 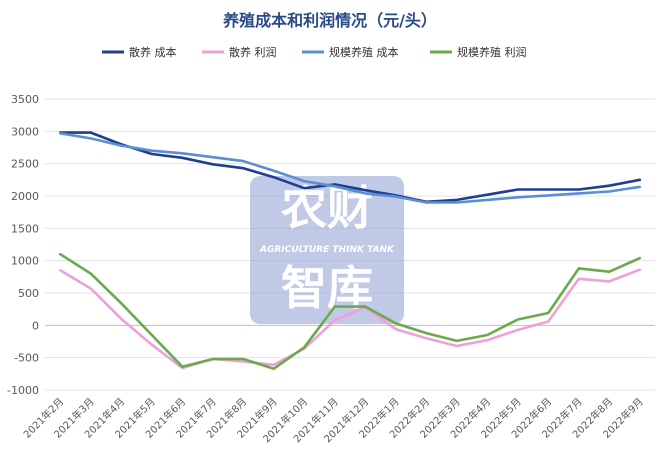 What do you see at coordinates (25, 131) in the screenshot?
I see `y-tick-label: 3000` at bounding box center [25, 131].